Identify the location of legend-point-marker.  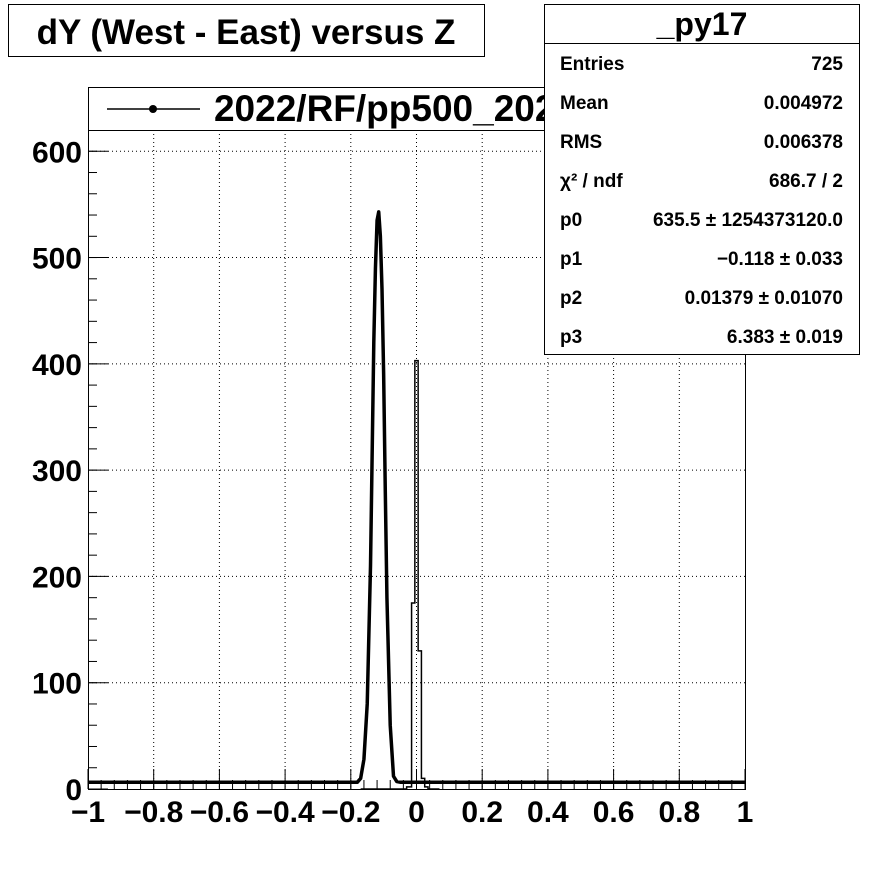
(153, 109).